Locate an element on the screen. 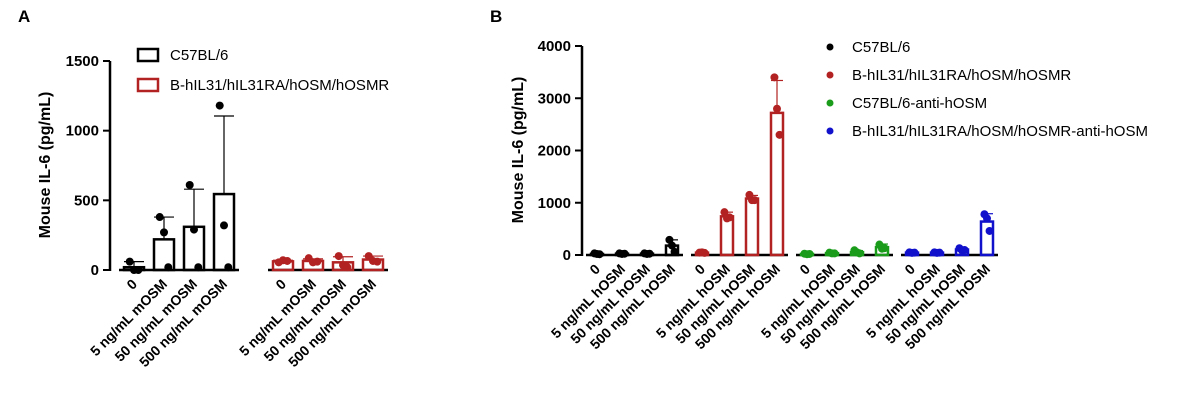  legend-label: C57BL/6-anti-hOSM is located at coordinates (919, 103).